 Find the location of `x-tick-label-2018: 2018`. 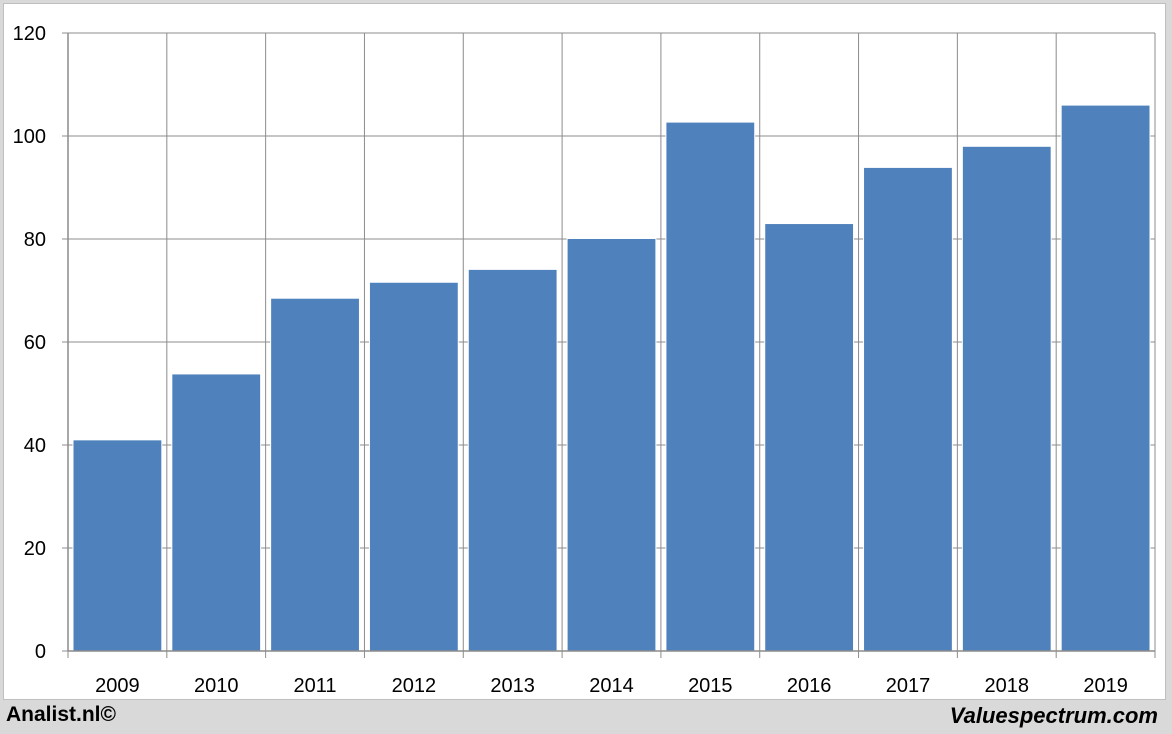

x-tick-label-2018: 2018 is located at coordinates (1007, 686).